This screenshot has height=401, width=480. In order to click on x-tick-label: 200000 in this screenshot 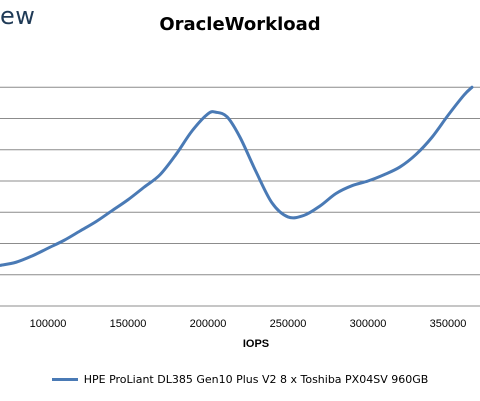, I will do `click(208, 324)`.